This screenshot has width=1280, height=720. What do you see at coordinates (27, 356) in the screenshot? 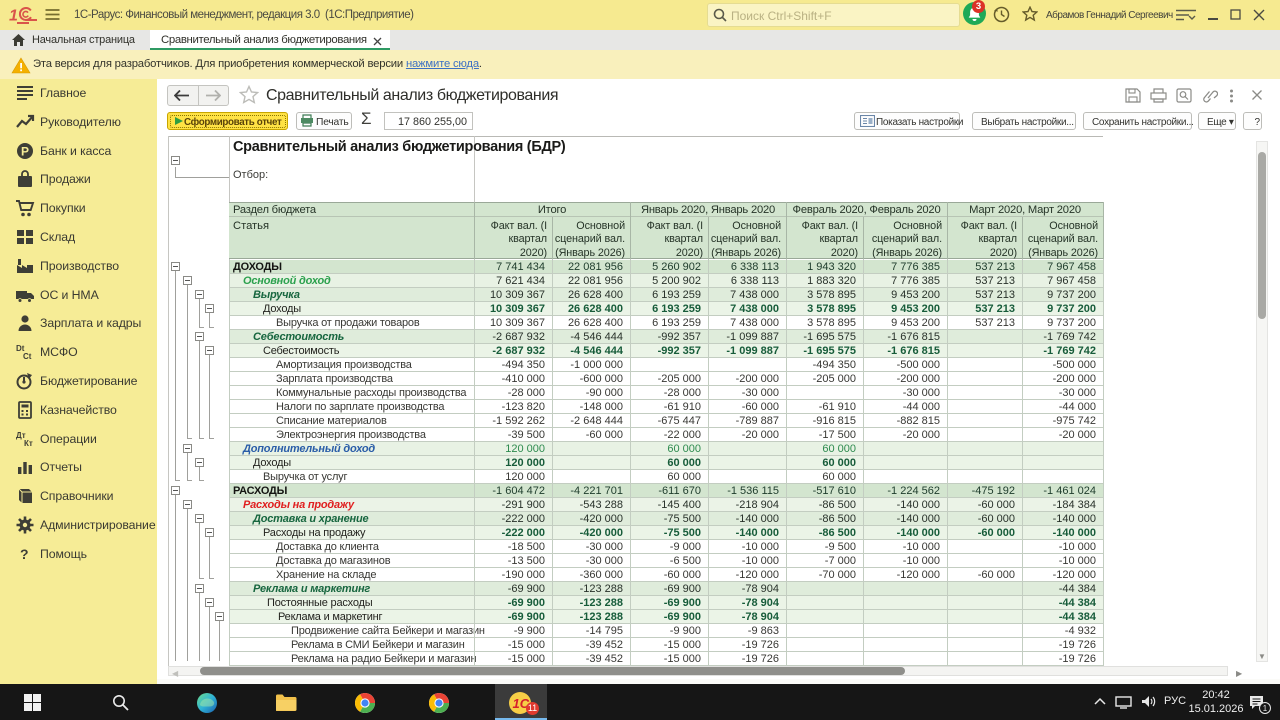
I see `svg-text: Ct` at bounding box center [27, 356].